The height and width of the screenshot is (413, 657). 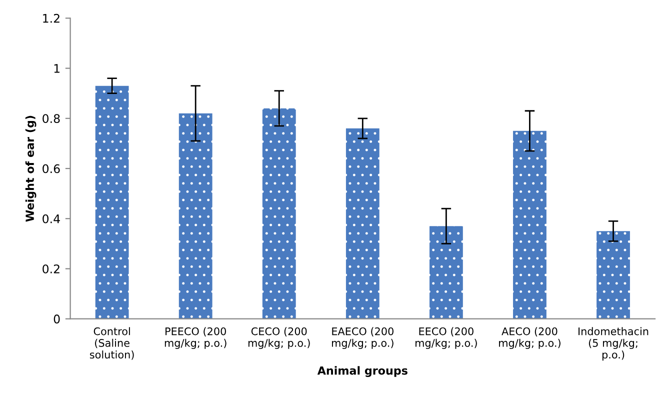 What do you see at coordinates (51, 119) in the screenshot?
I see `y-tick-label: 0.8` at bounding box center [51, 119].